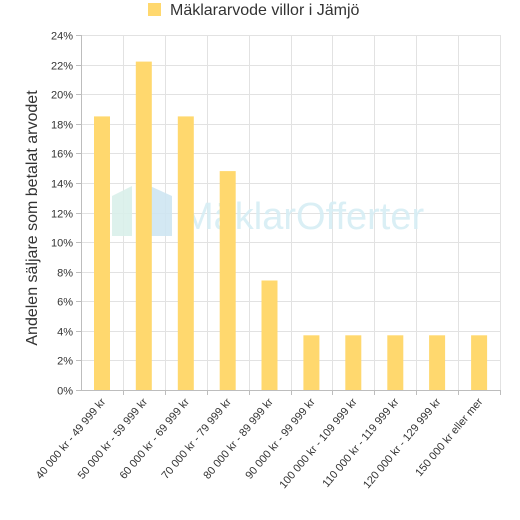 Image resolution: width=520 pixels, height=520 pixels. I want to click on y-tick-label: 14%, so click(62, 185).